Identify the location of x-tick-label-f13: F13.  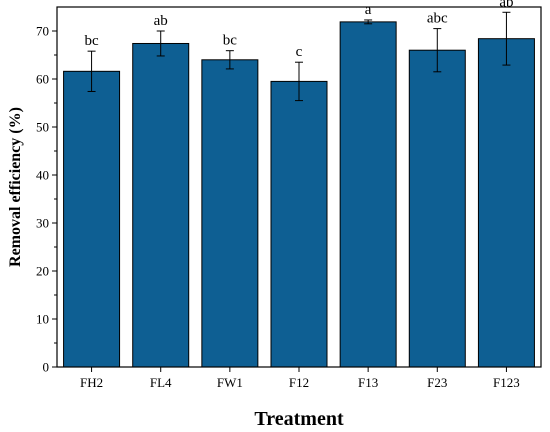
(368, 382).